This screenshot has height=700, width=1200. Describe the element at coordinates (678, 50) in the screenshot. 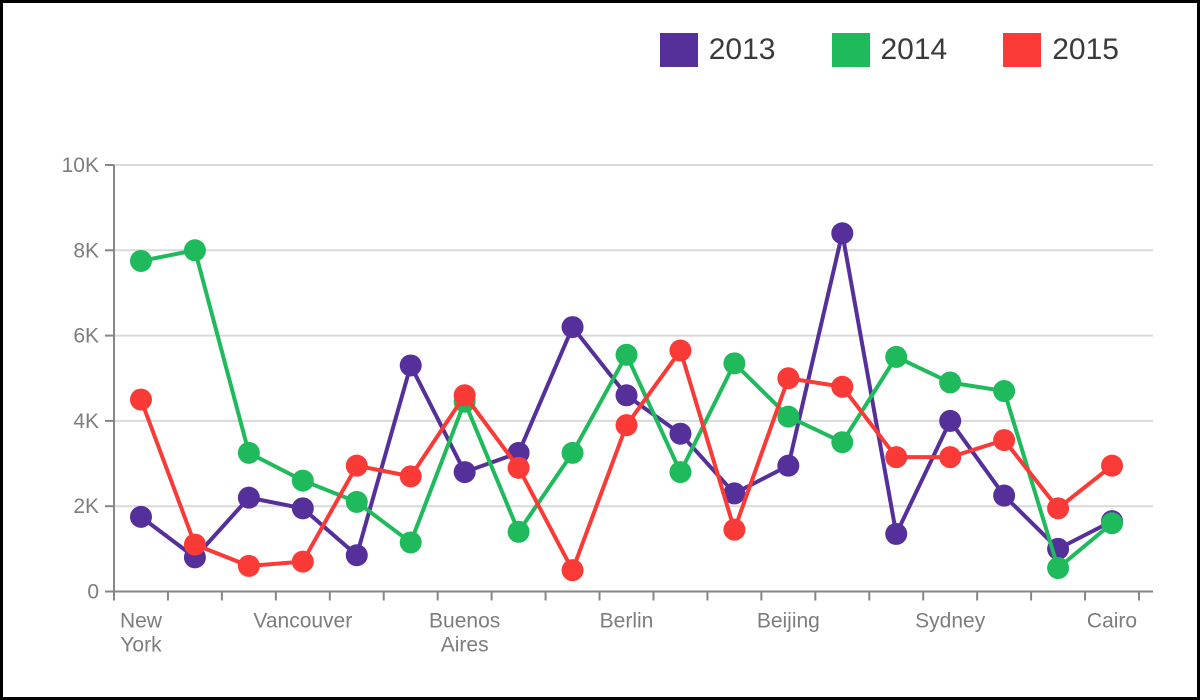

I see `legend-swatch-2013-icon` at that location.